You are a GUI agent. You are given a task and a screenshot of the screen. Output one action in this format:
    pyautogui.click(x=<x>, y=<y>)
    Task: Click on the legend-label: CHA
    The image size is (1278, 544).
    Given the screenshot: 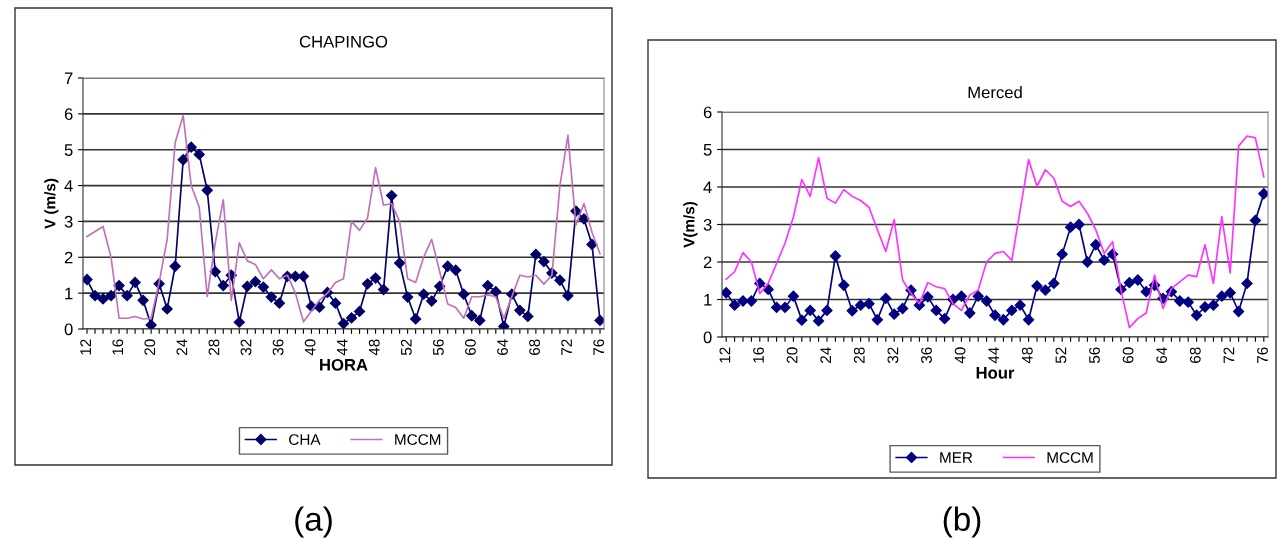 What is the action you would take?
    pyautogui.click(x=305, y=439)
    